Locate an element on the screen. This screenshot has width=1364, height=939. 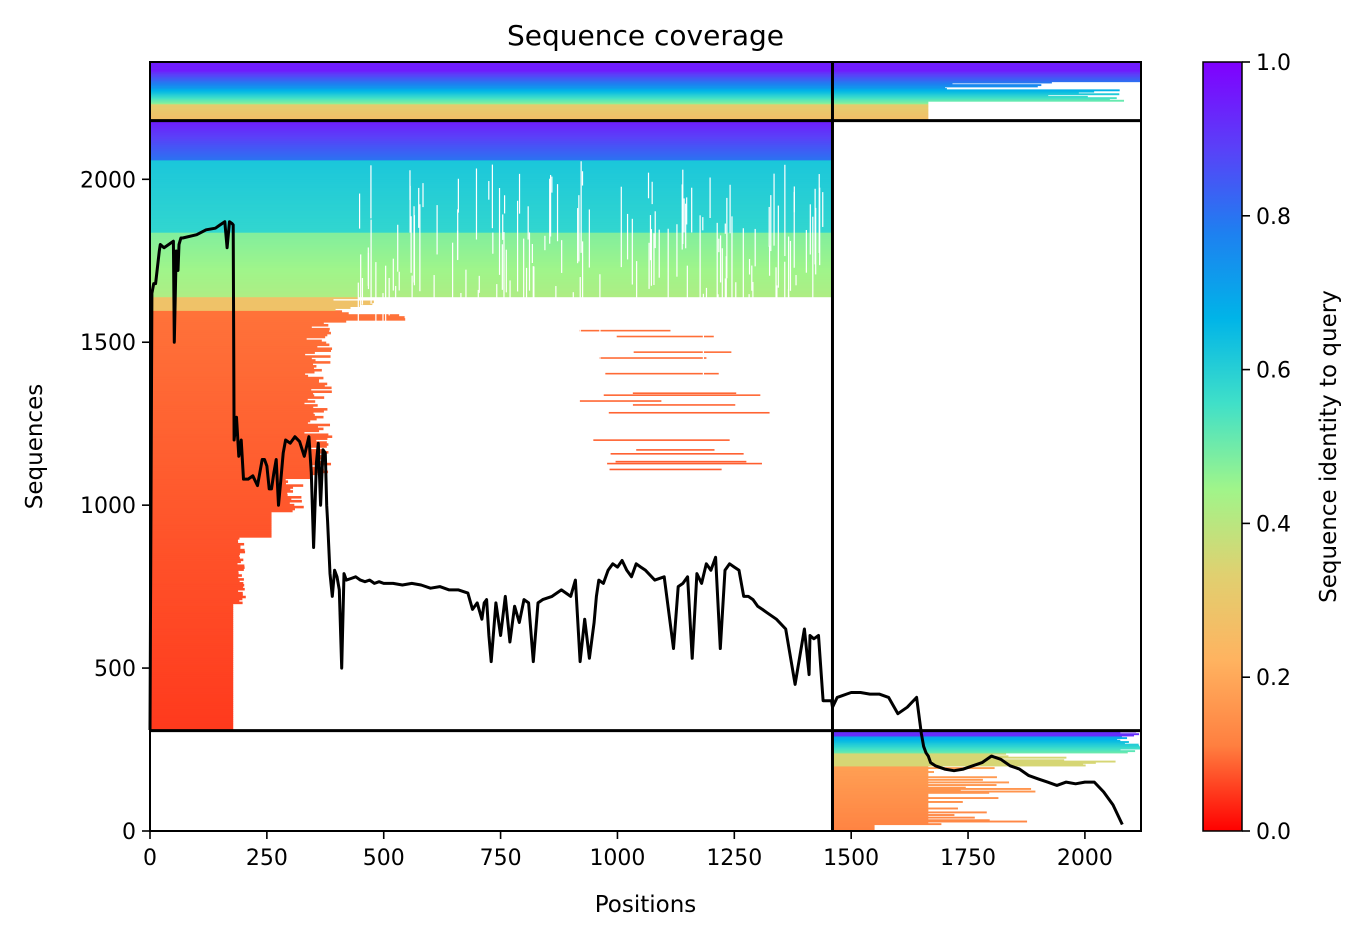
colorbar-tick-label: 1.0 is located at coordinates (1273, 63).